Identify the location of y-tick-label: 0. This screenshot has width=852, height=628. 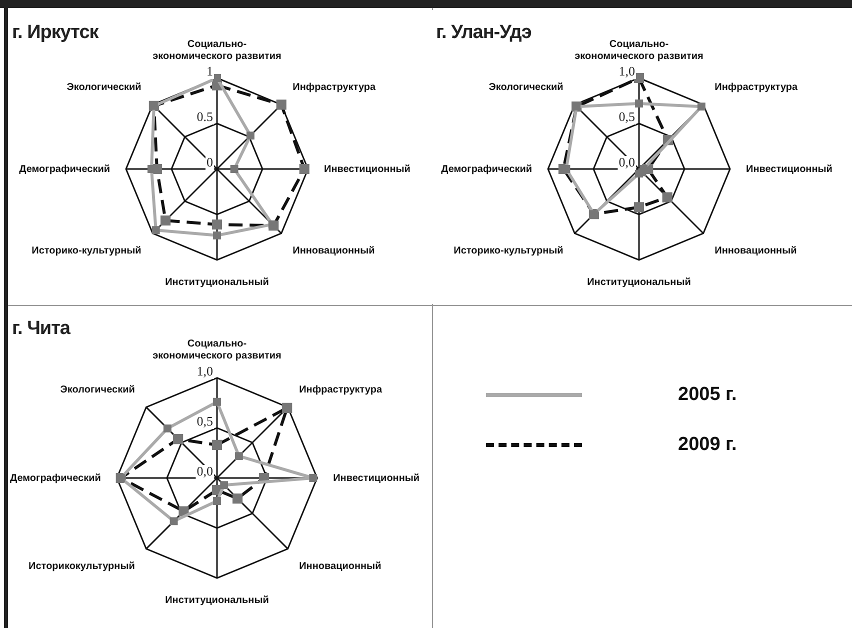
(209, 162).